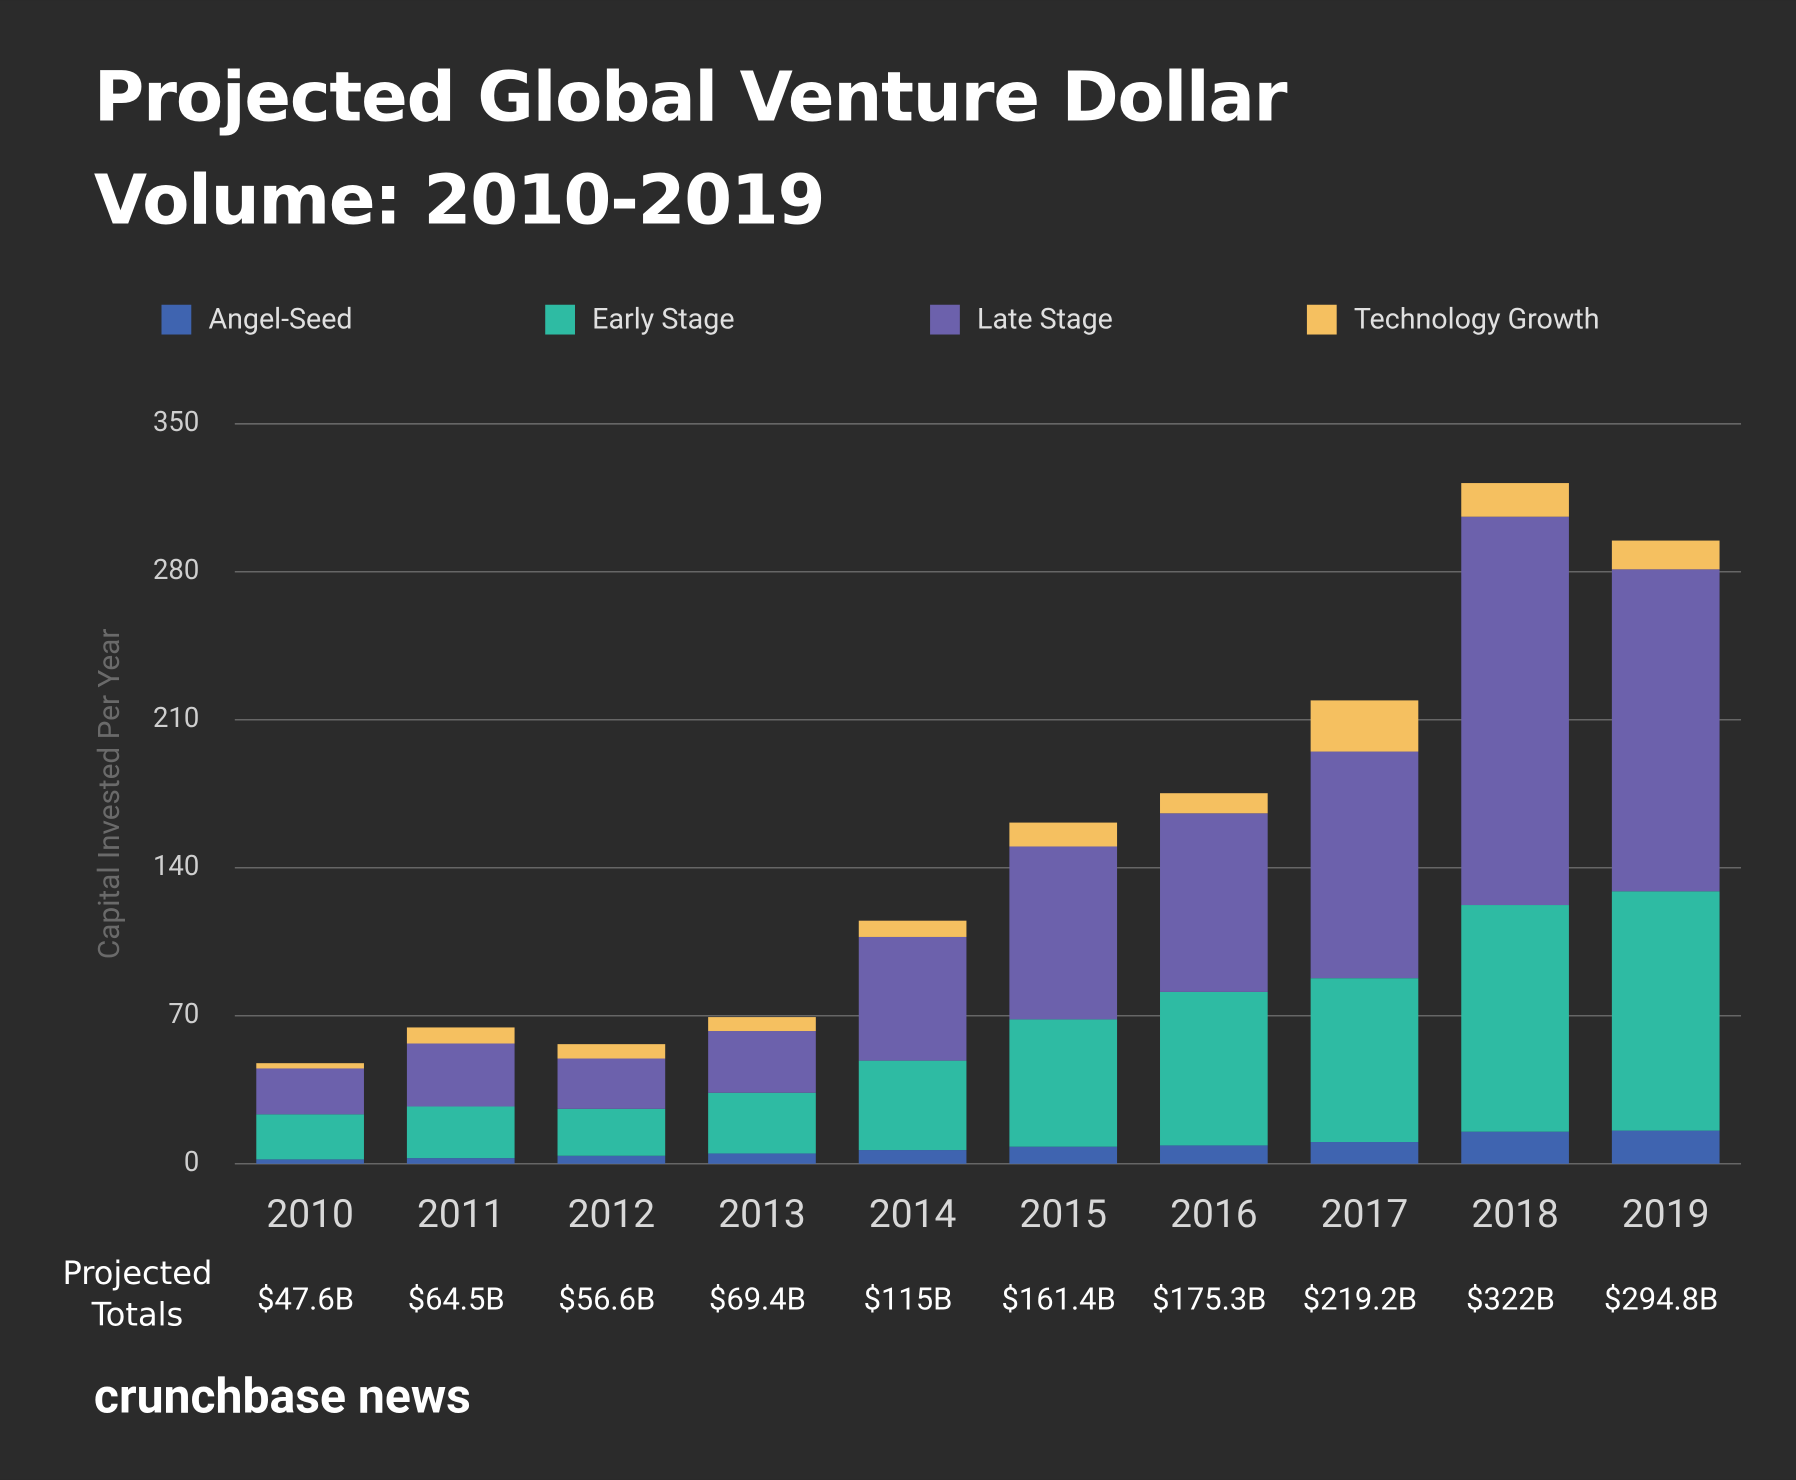  I want to click on legend-label: Angel-Seed, so click(280, 318).